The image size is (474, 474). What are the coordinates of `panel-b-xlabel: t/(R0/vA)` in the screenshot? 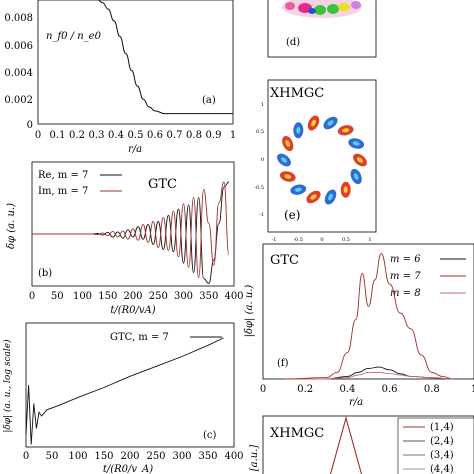 It's located at (132, 310).